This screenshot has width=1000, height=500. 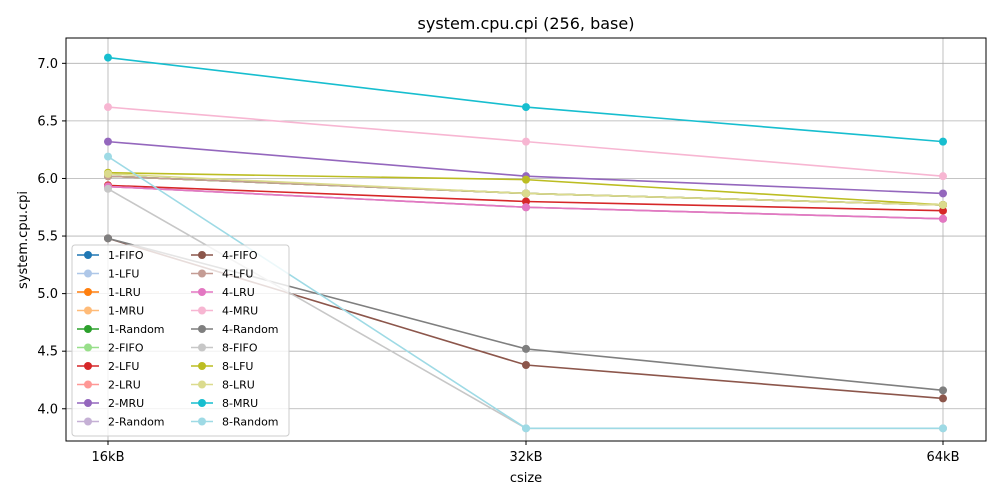 I want to click on y-axis-ticks: 4.0 4.5 5.0 5.5 6.0 6.5 7.0, so click(x=51, y=237).